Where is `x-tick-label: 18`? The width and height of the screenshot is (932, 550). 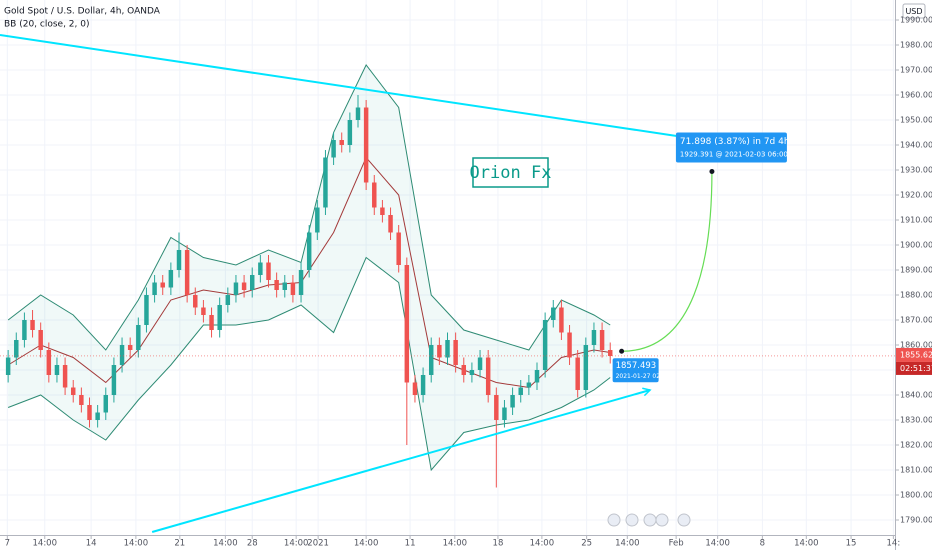 x-tick-label: 18 is located at coordinates (498, 544).